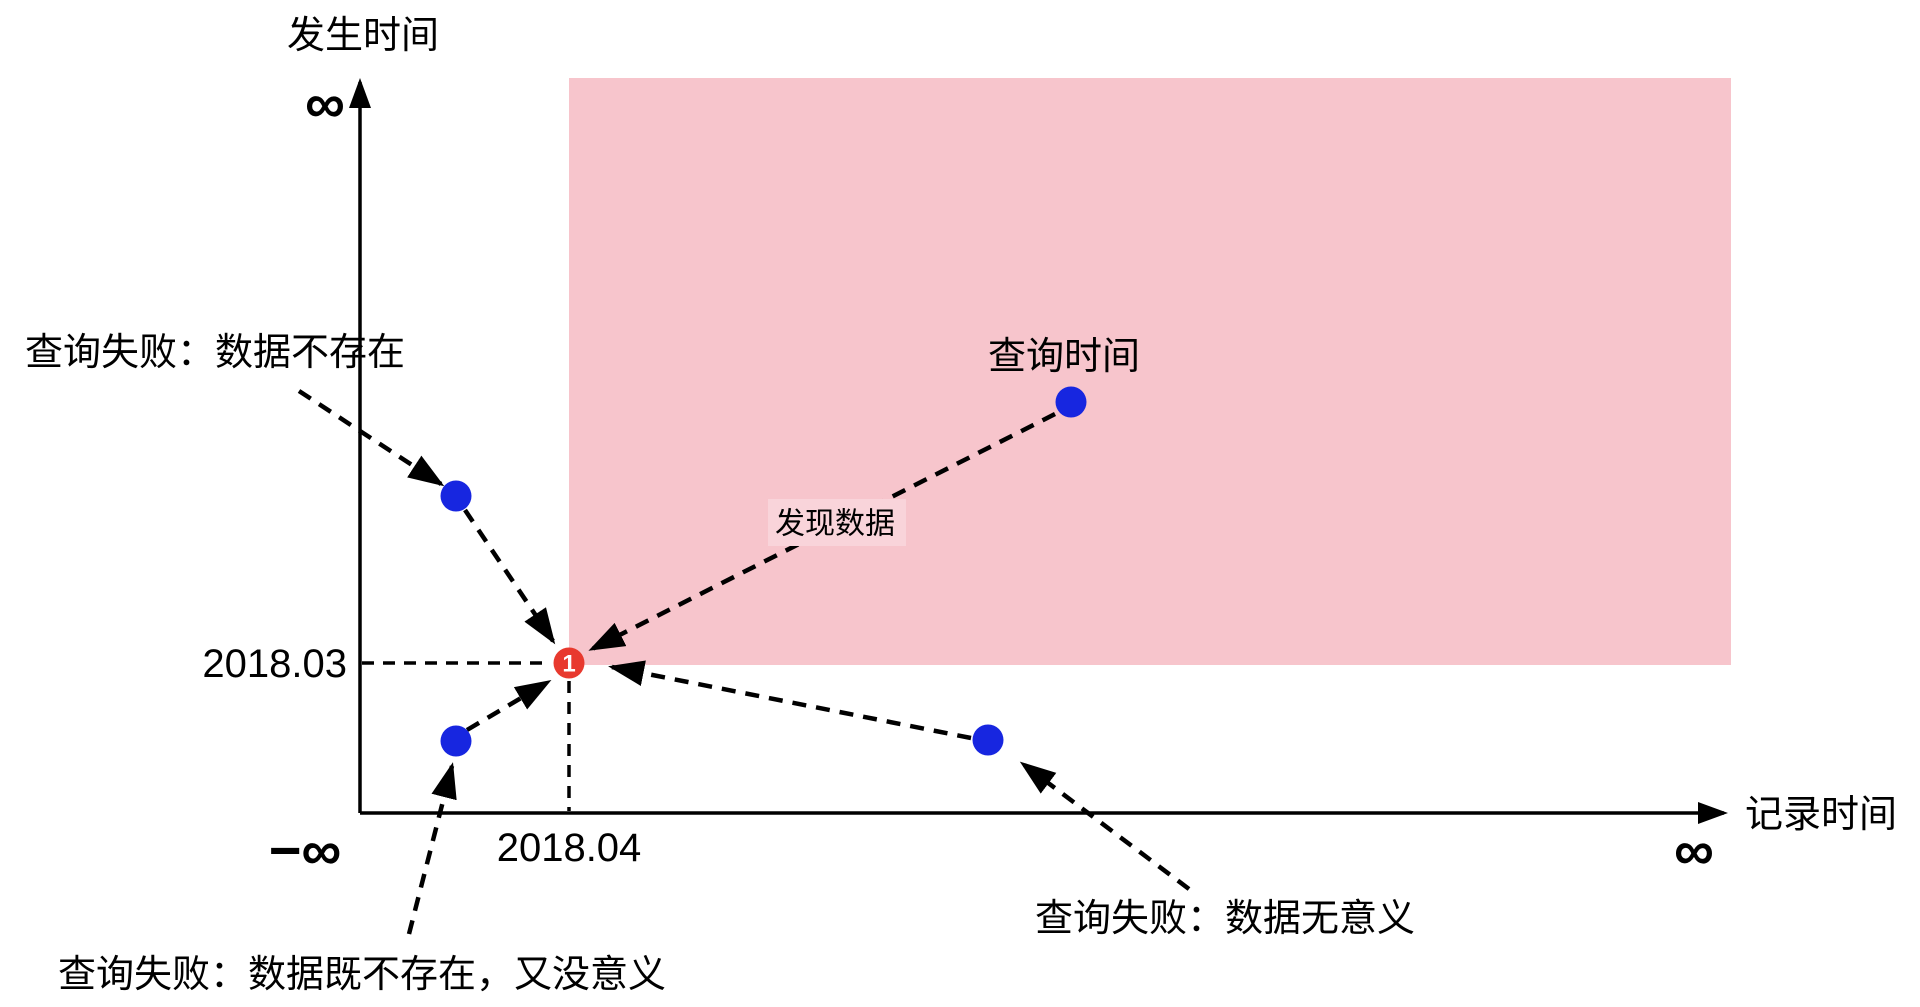  Describe the element at coordinates (1105, 826) in the screenshot. I see `arrow-fail-meaningless-to-blue-dot` at that location.